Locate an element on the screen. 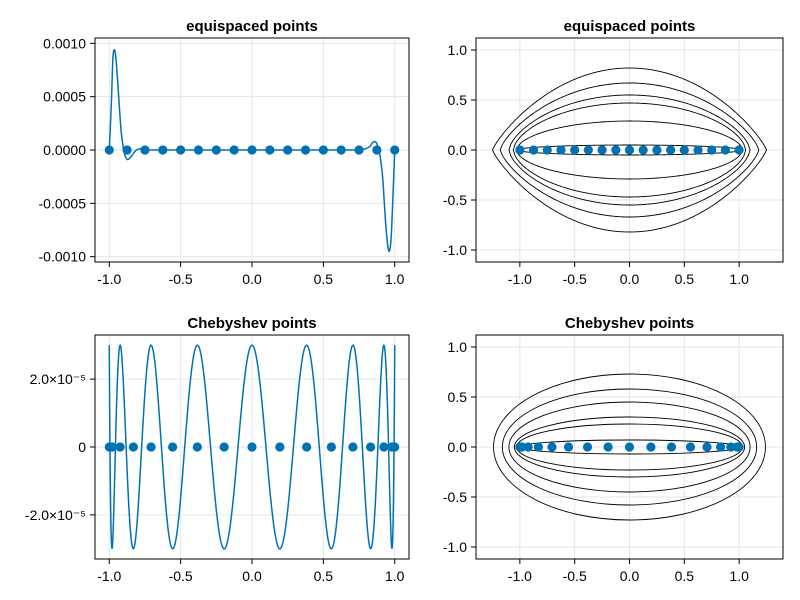  y-tick-label: -1.0 is located at coordinates (455, 250).